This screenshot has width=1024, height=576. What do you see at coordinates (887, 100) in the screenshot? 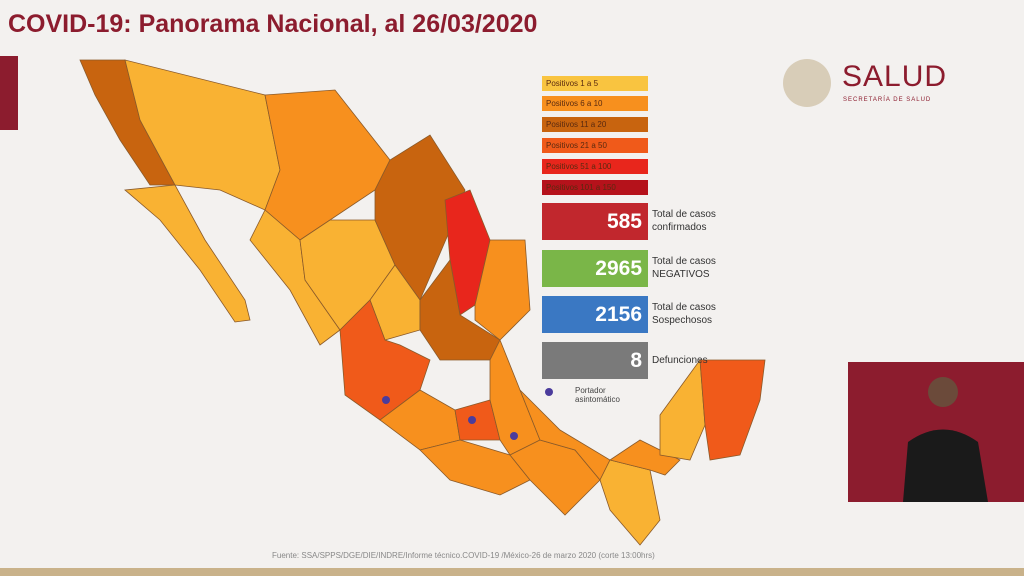
I see `logo-subtitle: SECRETARÍA DE SALUD` at bounding box center [887, 100].